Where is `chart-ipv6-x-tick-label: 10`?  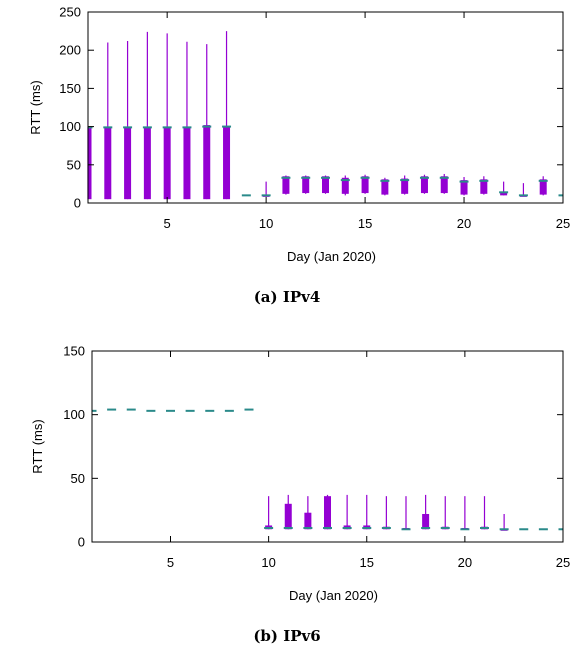
chart-ipv6-x-tick-label: 10 is located at coordinates (268, 562).